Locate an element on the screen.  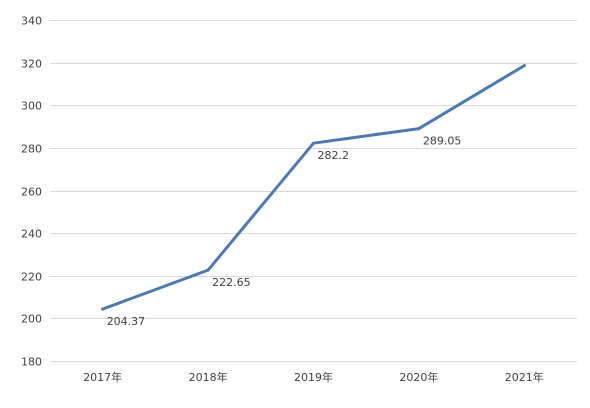
data-label-0-3: 289.05 is located at coordinates (442, 141).